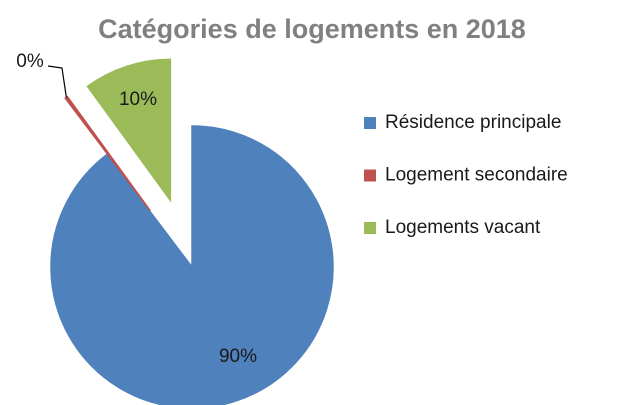 This screenshot has width=620, height=405. What do you see at coordinates (473, 122) in the screenshot?
I see `legend-label: Résidence principale` at bounding box center [473, 122].